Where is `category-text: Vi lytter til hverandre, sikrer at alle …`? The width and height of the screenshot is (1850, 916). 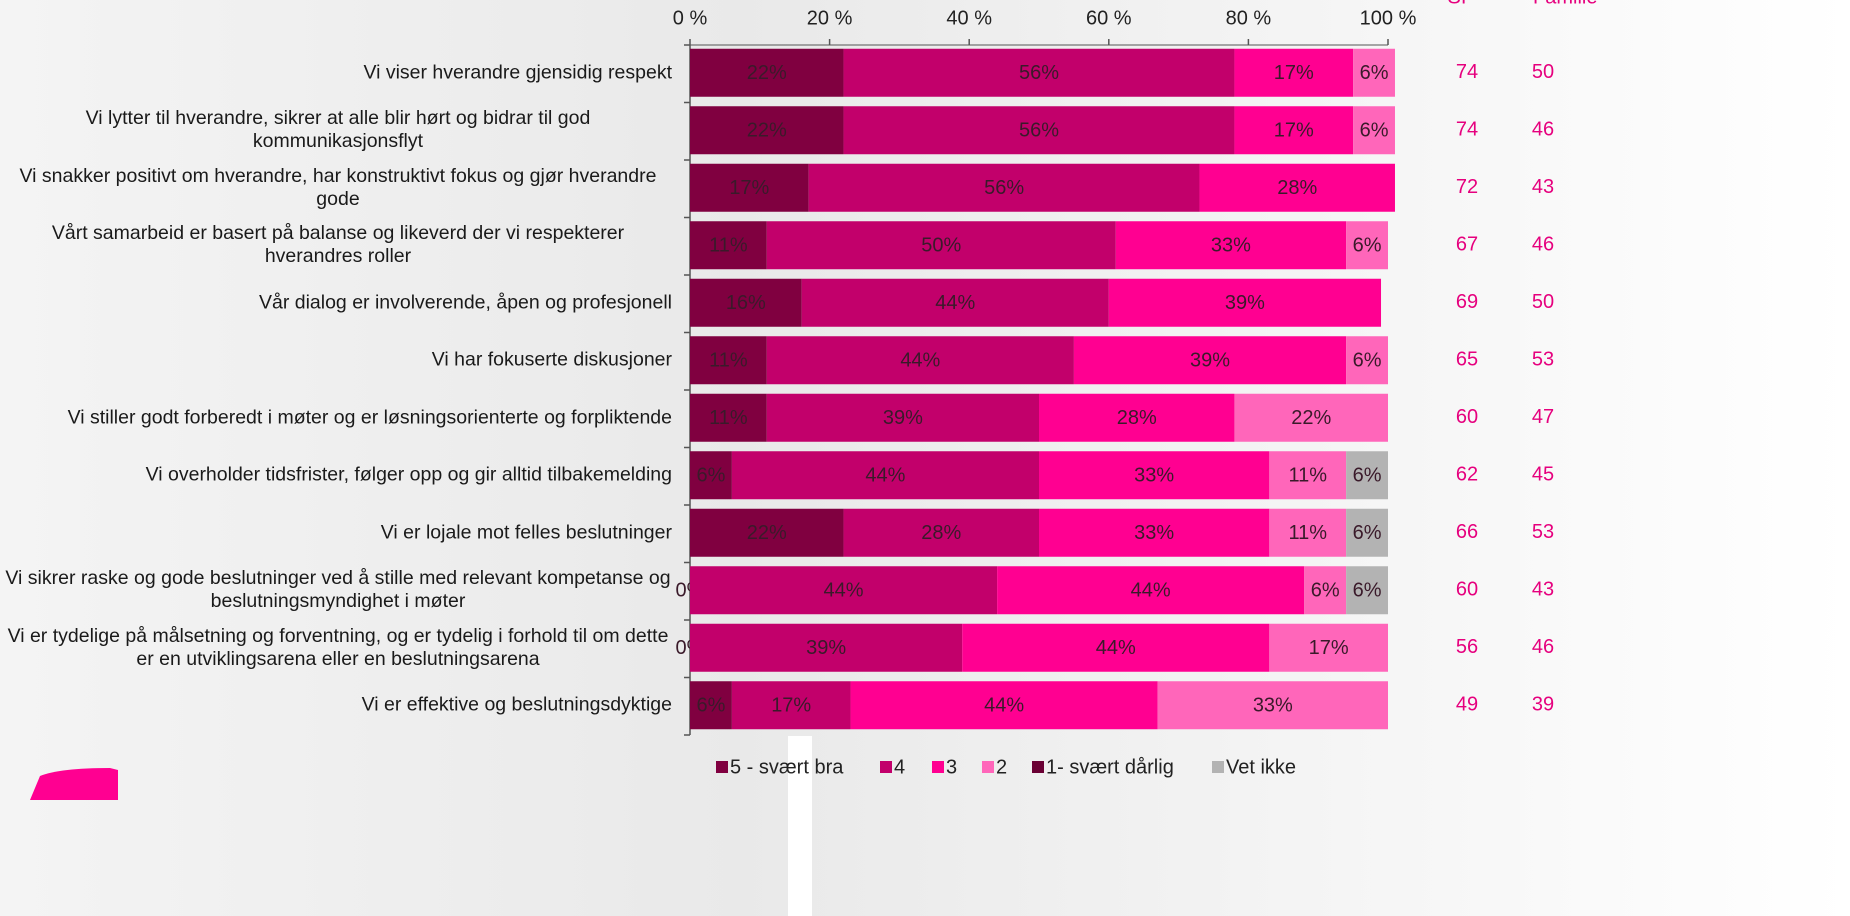
category-text: Vi lytter til hverandre, sikrer at alle … is located at coordinates (338, 130).